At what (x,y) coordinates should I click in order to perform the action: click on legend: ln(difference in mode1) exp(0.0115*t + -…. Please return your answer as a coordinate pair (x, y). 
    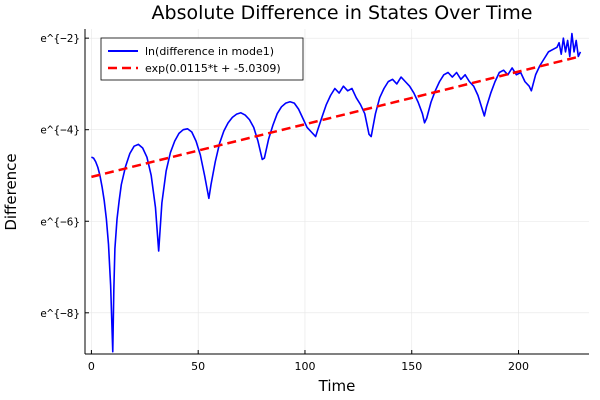
    Looking at the image, I should click on (202, 59).